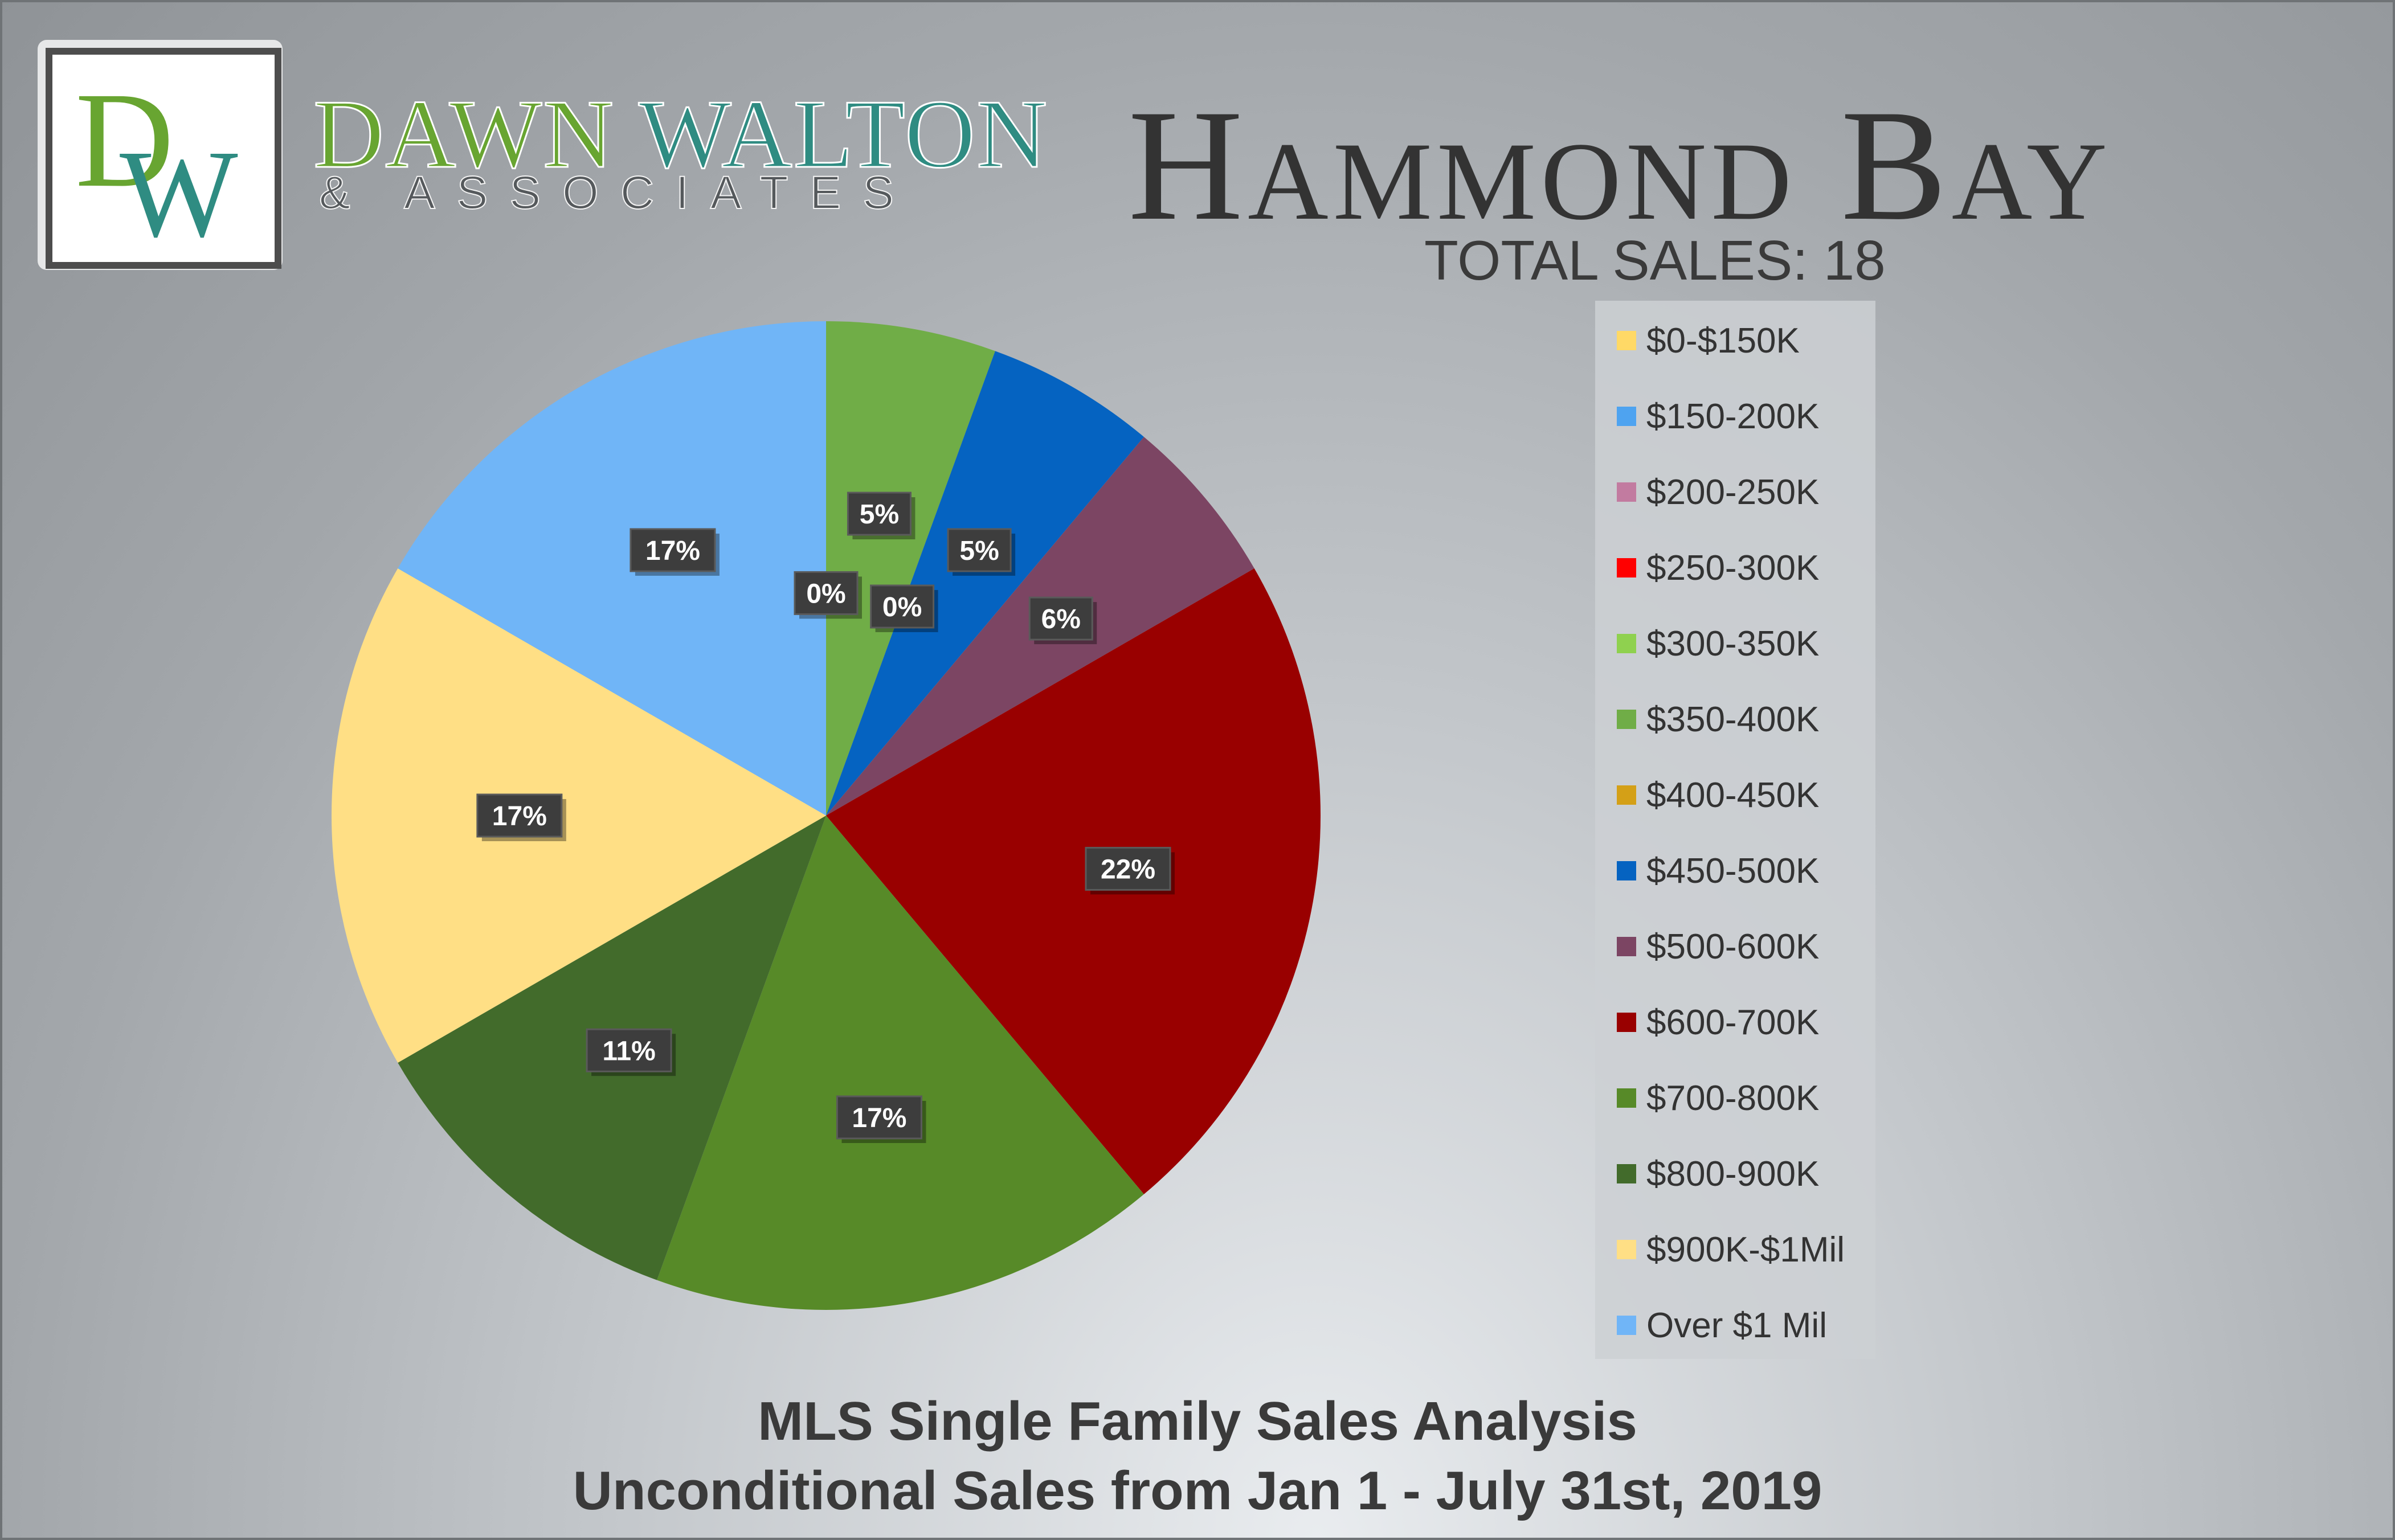 The width and height of the screenshot is (2395, 1540). I want to click on logo: D W, so click(160, 155).